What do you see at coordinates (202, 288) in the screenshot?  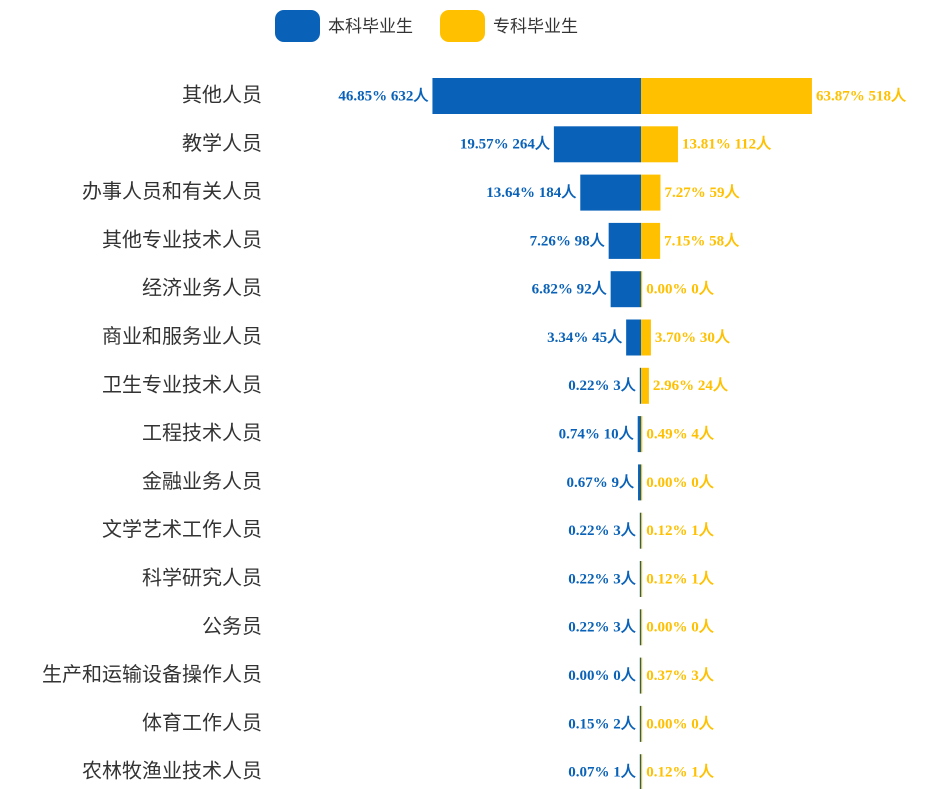 I see `category-label: 经济业务人员` at bounding box center [202, 288].